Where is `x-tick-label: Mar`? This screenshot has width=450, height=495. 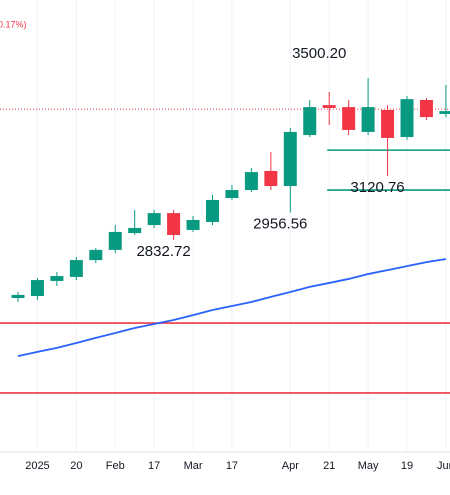 x-tick-label: Mar is located at coordinates (193, 466).